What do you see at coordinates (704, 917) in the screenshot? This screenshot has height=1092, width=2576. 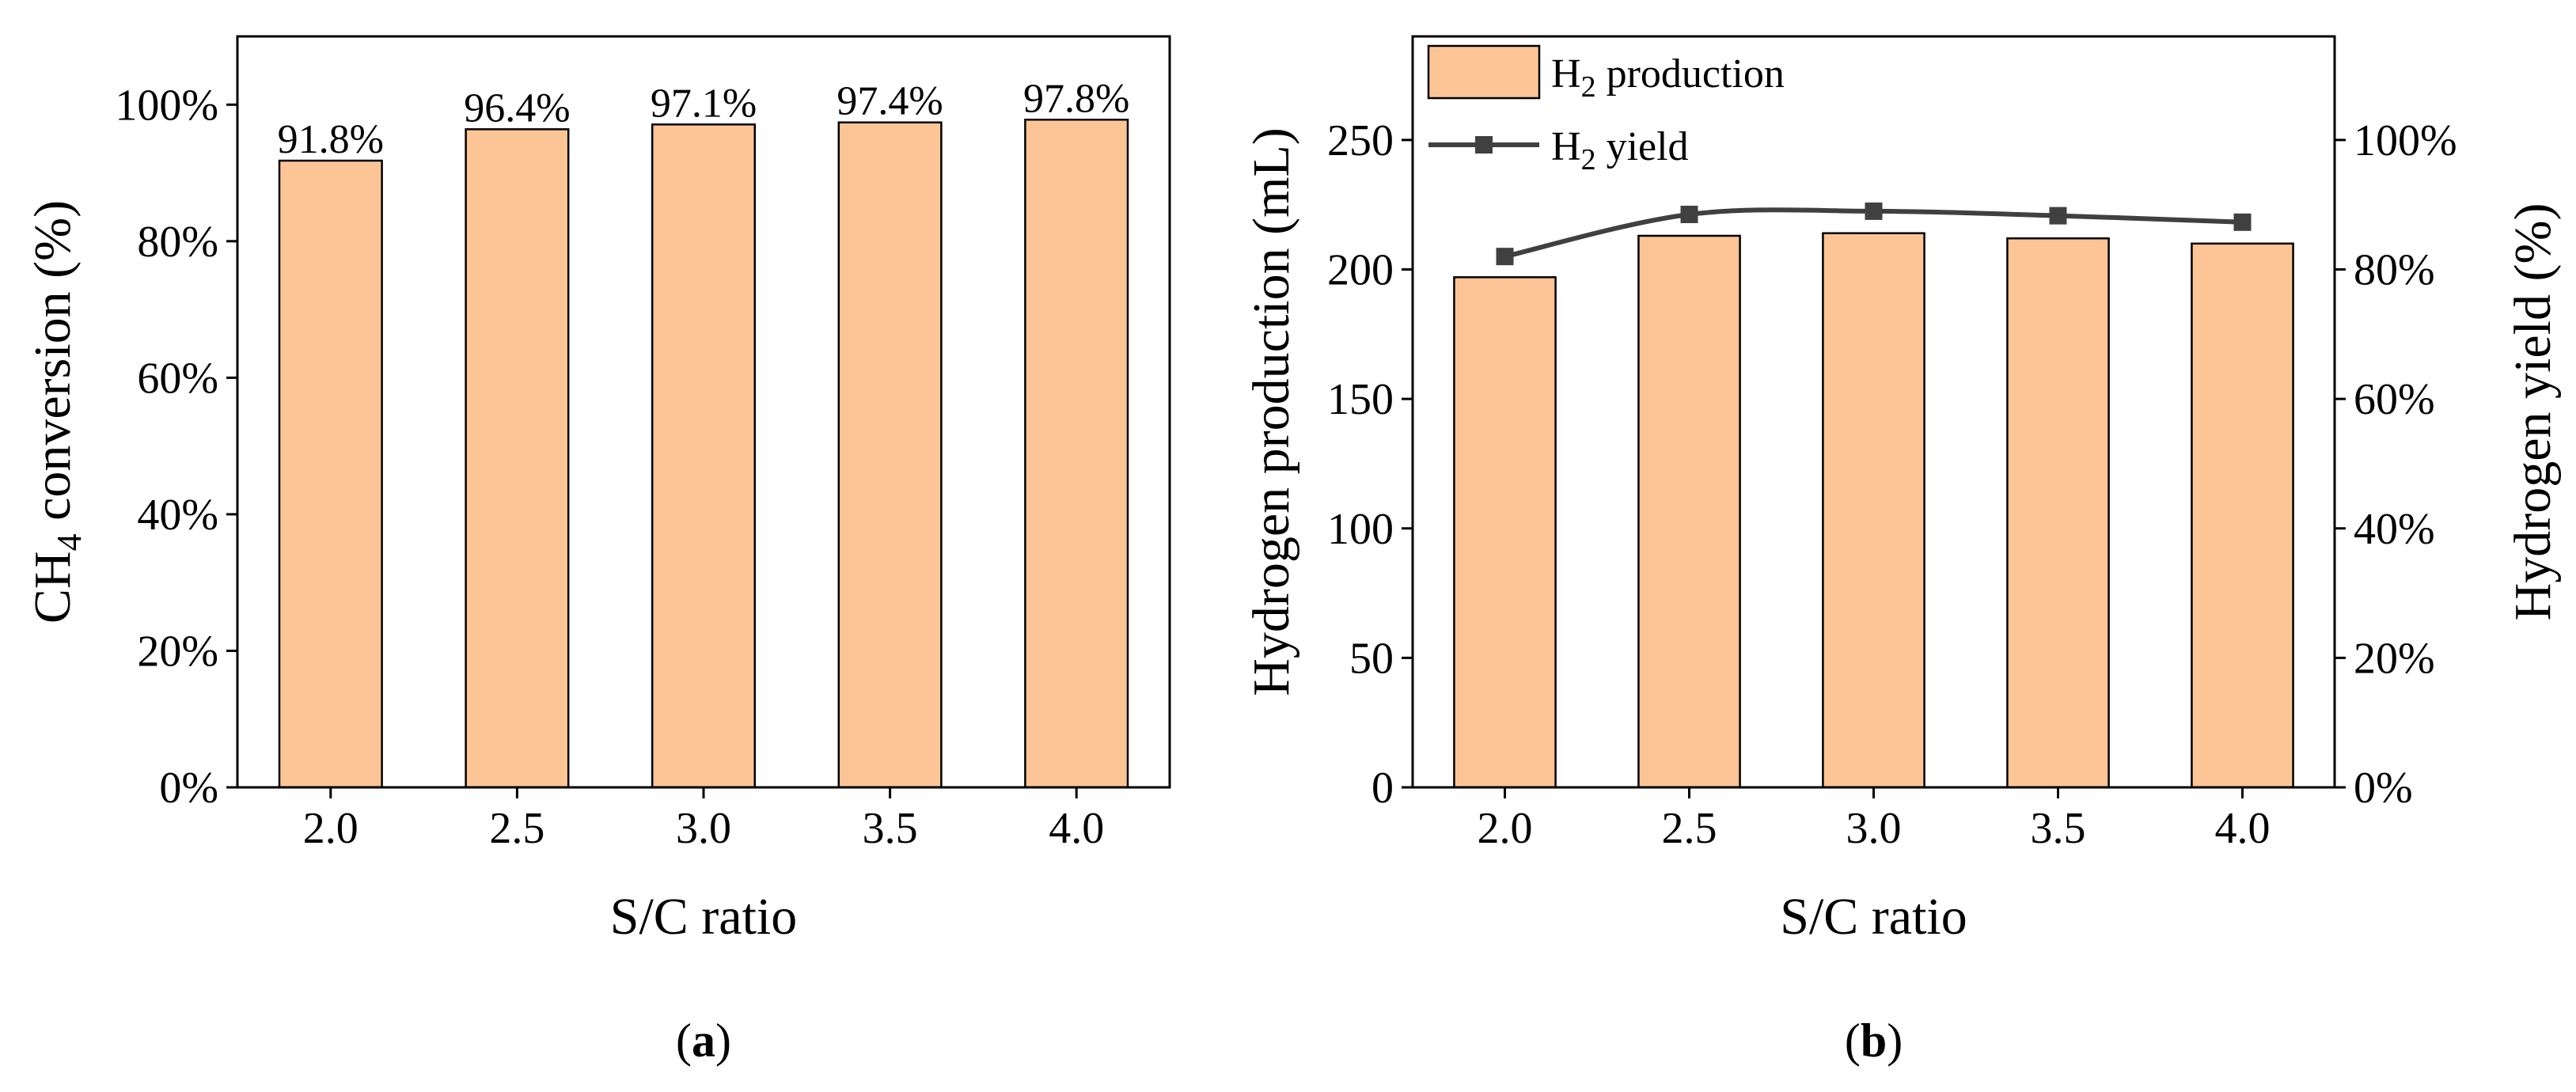 I see `chart-a-x-axis-title: S/C ratio` at bounding box center [704, 917].